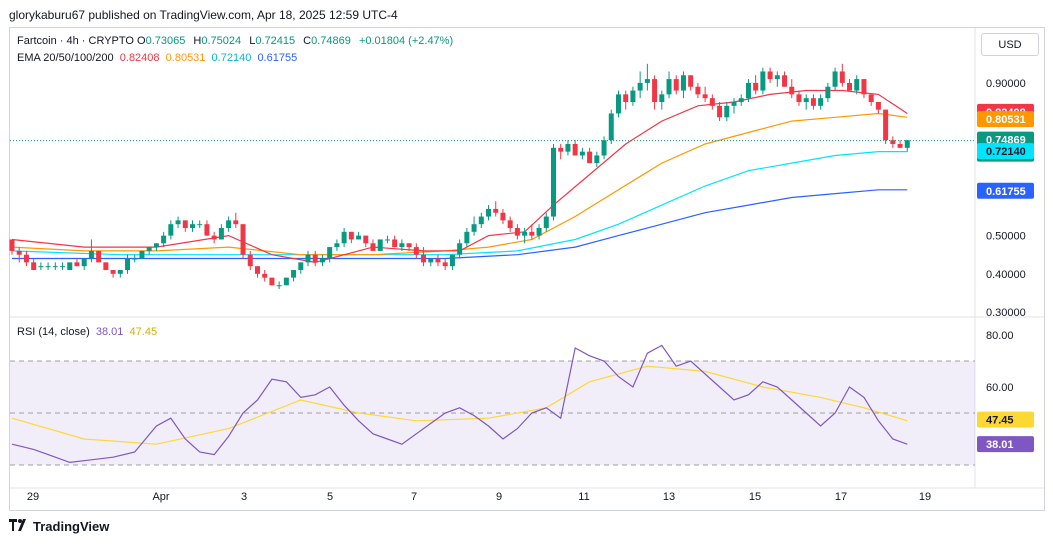  I want to click on ema100-price-tag-bg, so click(1005, 151).